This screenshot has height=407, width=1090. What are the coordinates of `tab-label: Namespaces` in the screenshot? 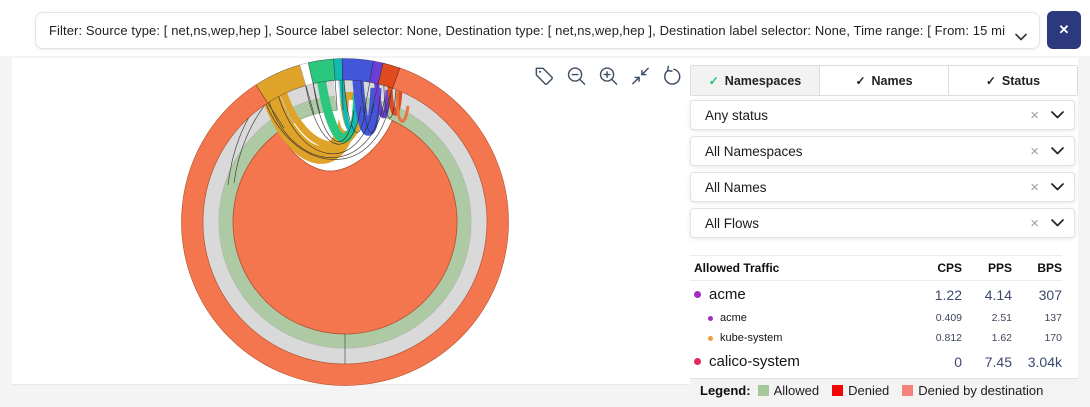 It's located at (763, 80).